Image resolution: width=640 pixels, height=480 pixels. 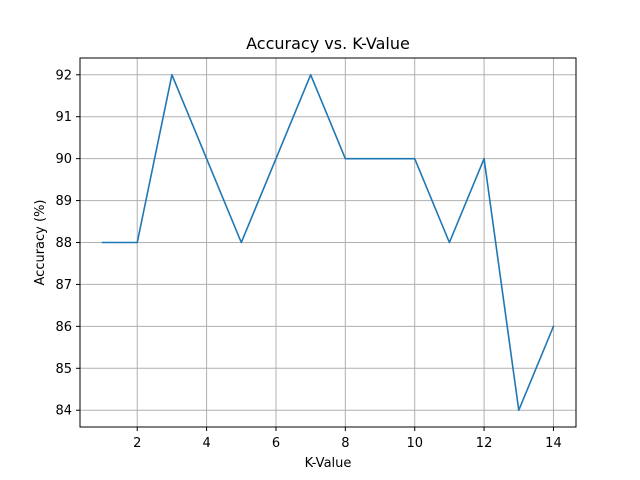 I want to click on y-tick-label: 86, so click(x=63, y=327).